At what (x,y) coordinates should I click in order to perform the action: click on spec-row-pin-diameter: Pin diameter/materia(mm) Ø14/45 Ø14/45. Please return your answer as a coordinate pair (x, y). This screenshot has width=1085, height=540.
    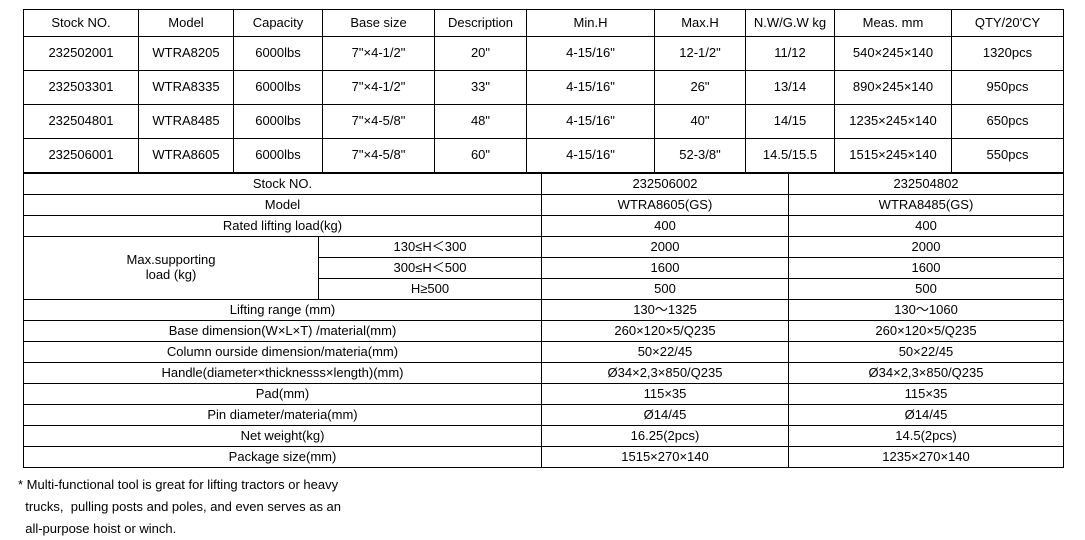
    Looking at the image, I should click on (543, 415).